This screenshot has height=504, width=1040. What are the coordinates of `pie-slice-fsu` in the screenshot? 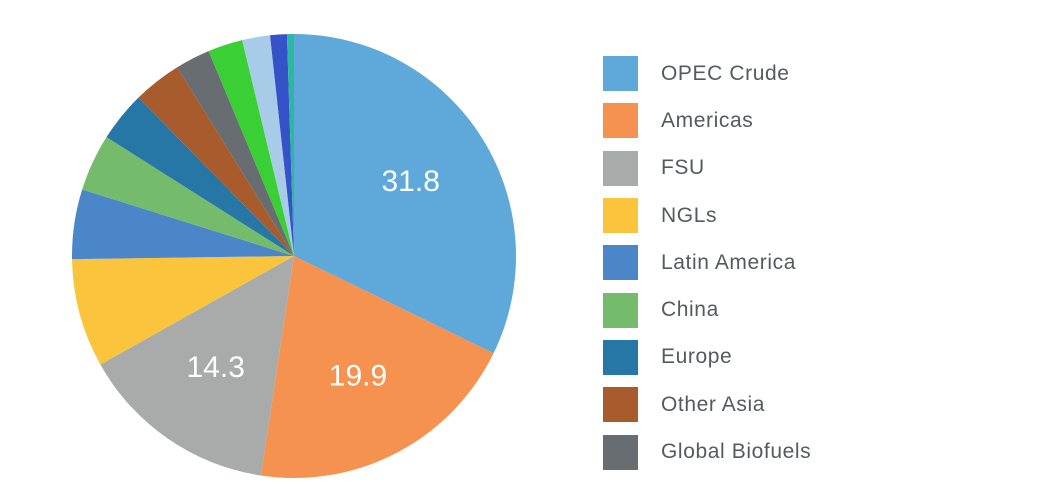 It's located at (197, 366).